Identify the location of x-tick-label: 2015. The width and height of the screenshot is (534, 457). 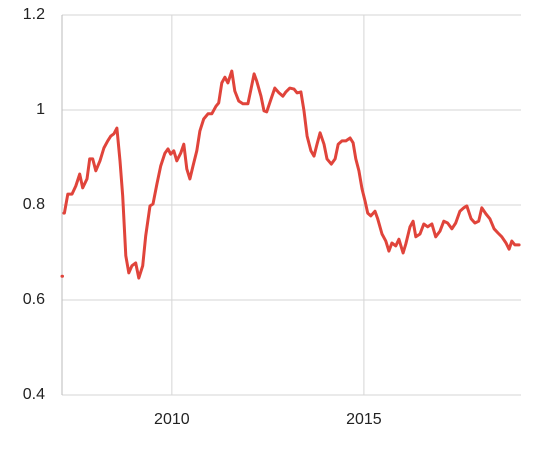
(364, 419).